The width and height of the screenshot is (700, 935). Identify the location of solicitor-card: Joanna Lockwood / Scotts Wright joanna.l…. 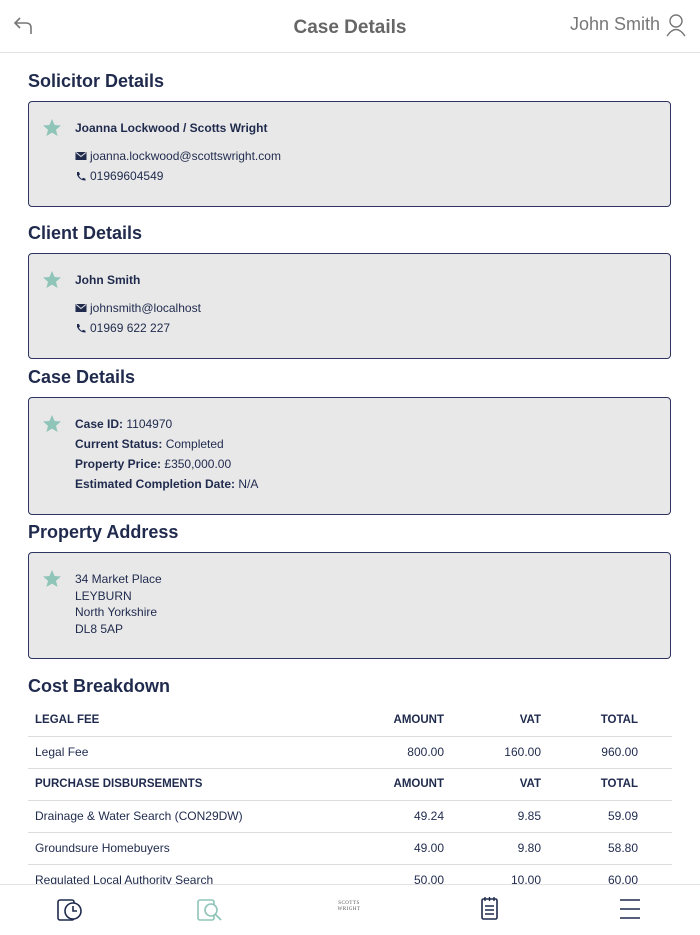
(349, 154).